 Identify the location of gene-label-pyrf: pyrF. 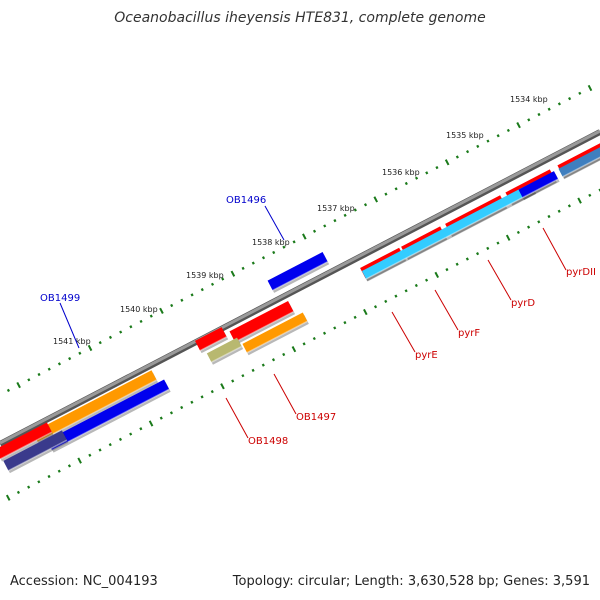
(469, 333).